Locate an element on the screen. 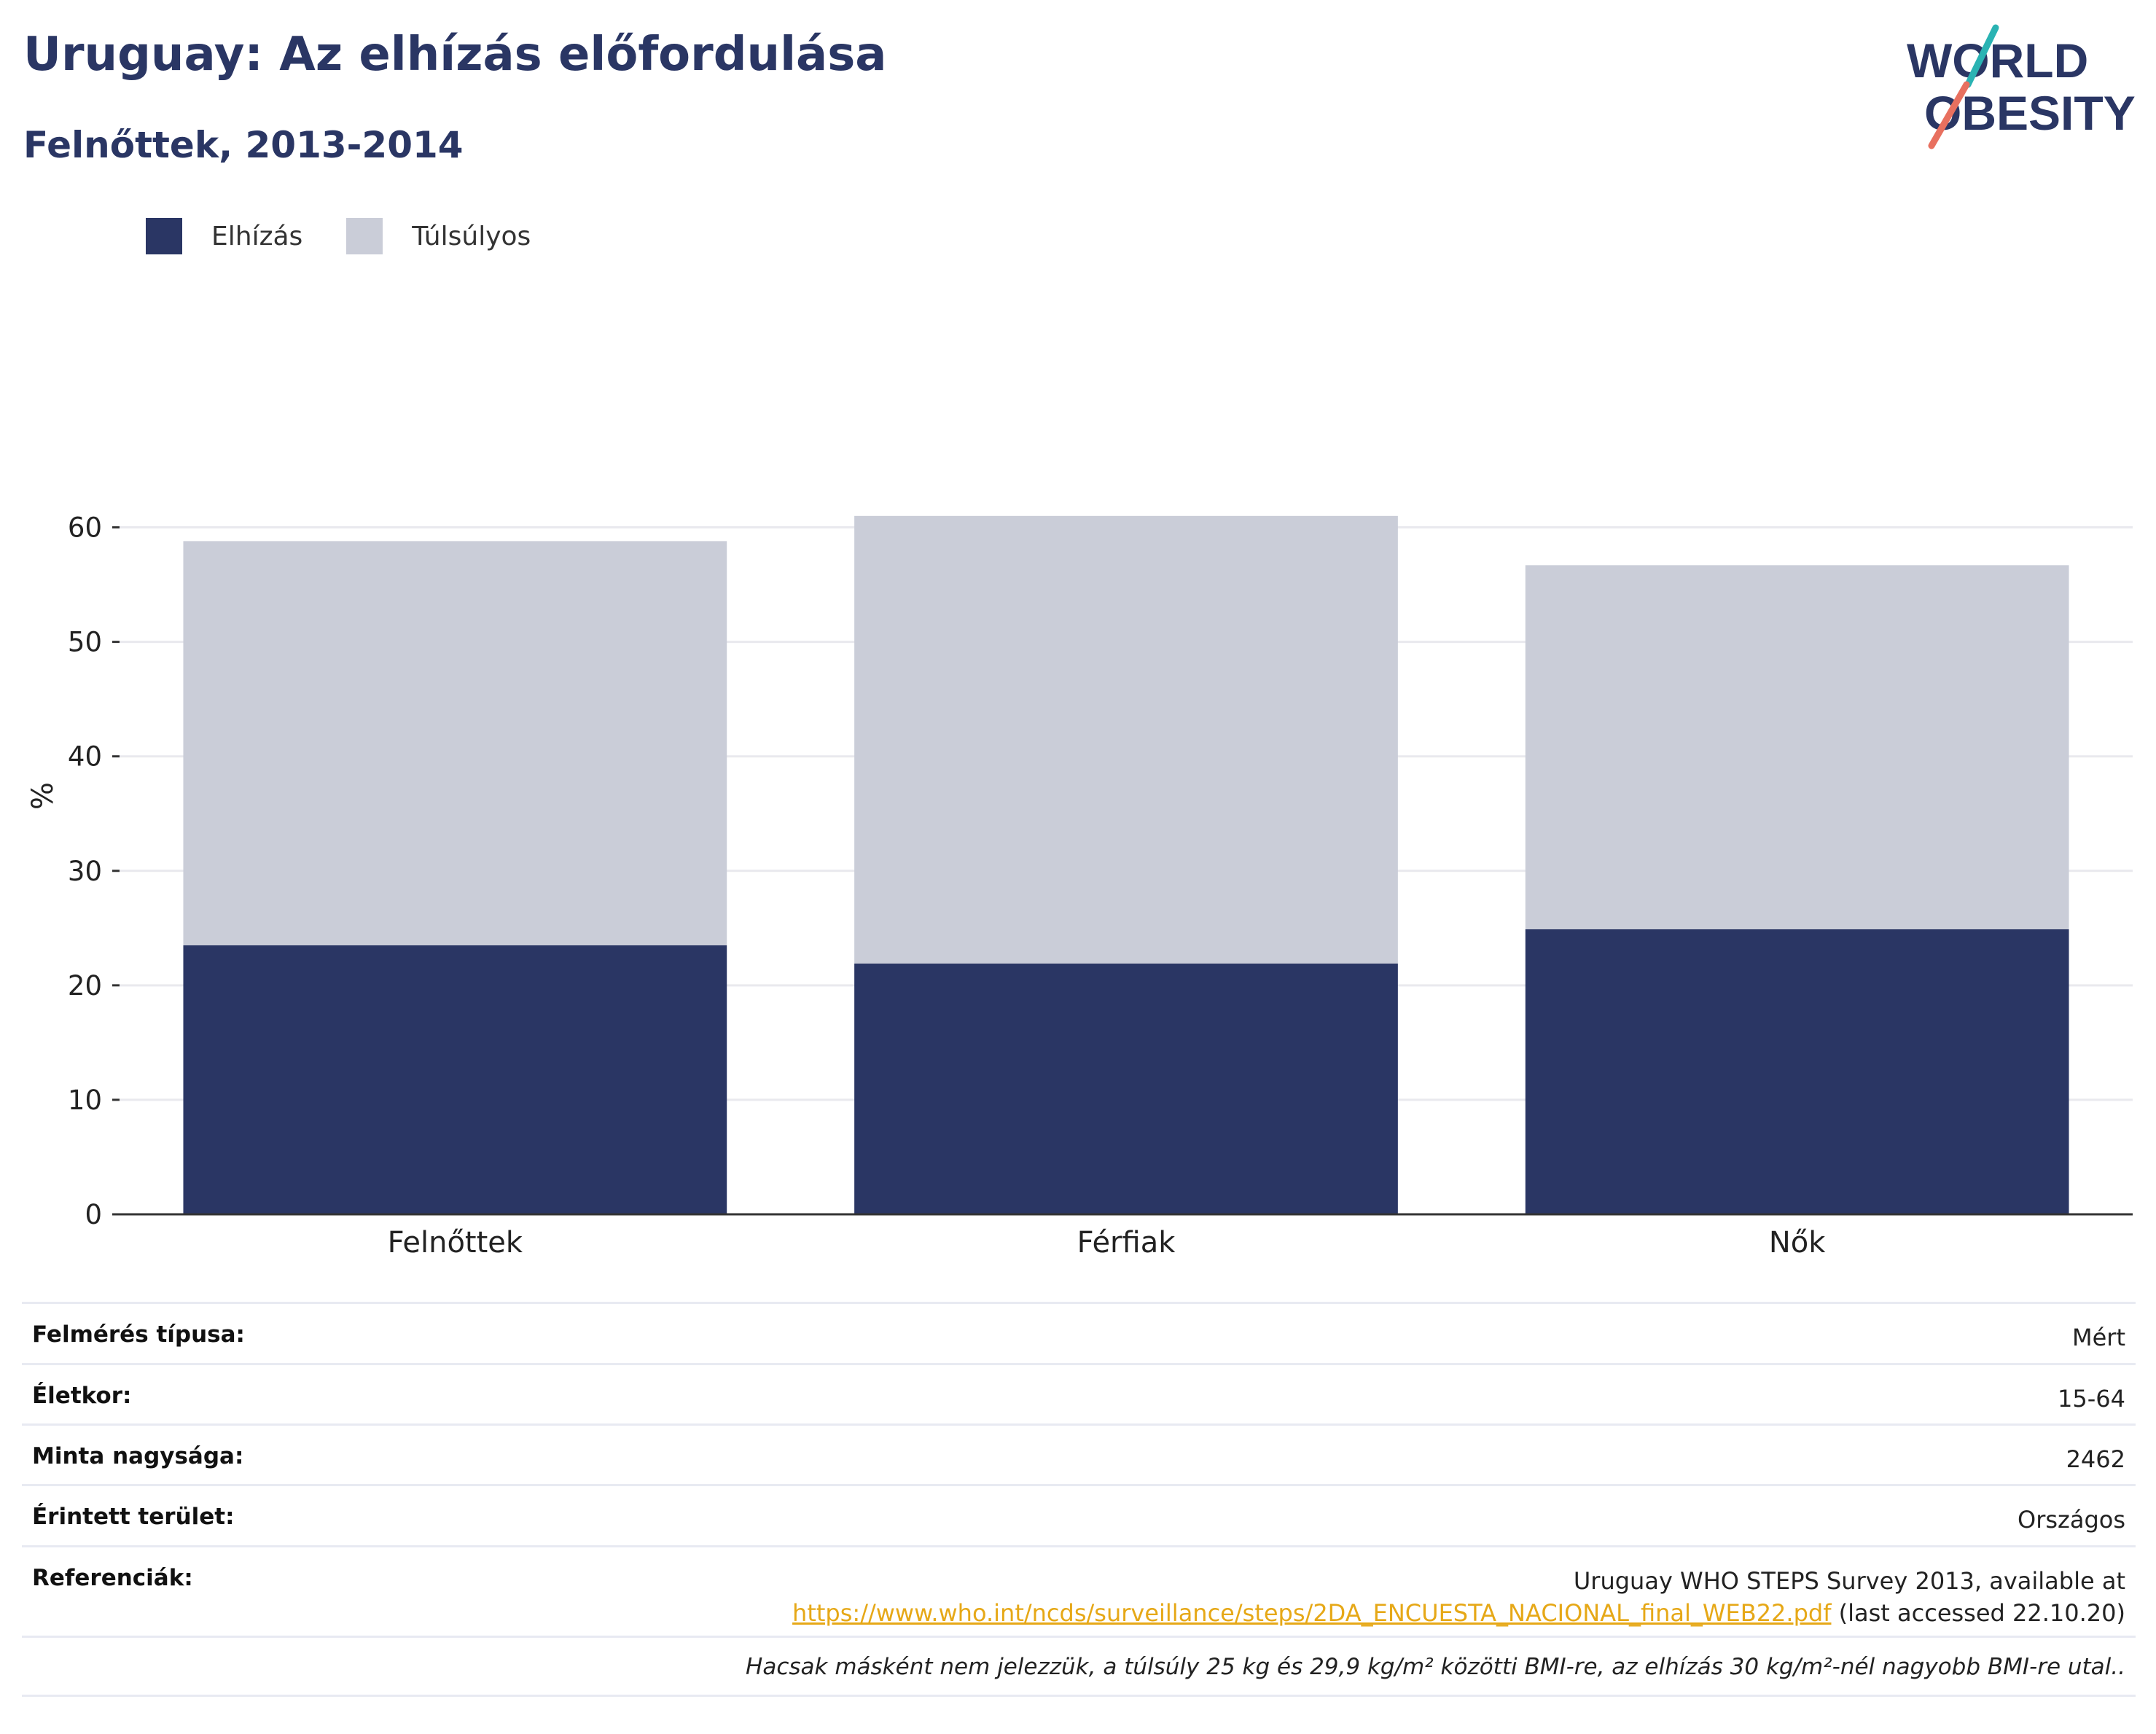  legend-item-elhizas: Elhízás is located at coordinates (224, 236).